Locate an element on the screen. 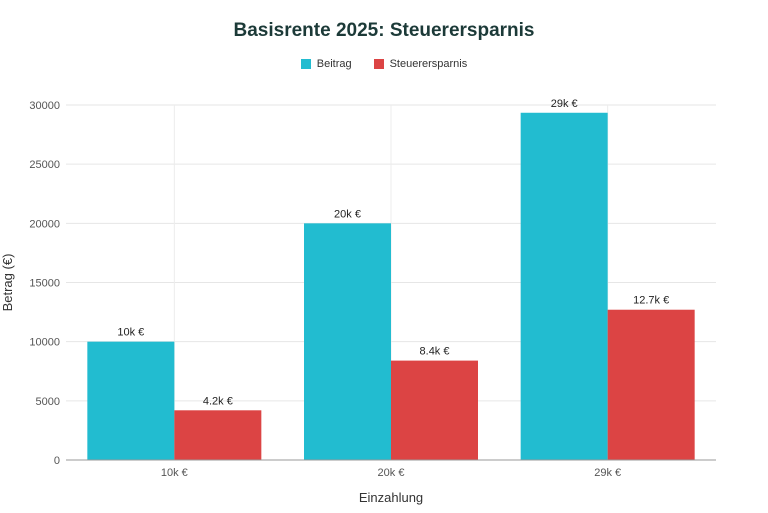 Image resolution: width=768 pixels, height=513 pixels. y-tick-label: 0 is located at coordinates (57, 461).